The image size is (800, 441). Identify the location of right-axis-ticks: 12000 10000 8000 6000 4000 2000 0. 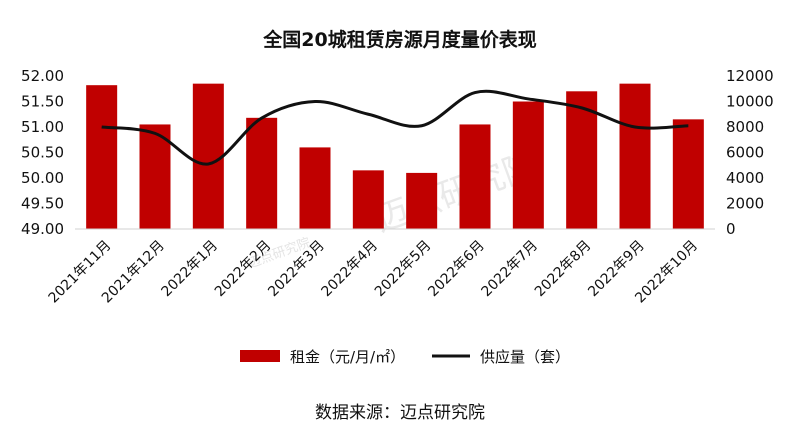
(750, 152).